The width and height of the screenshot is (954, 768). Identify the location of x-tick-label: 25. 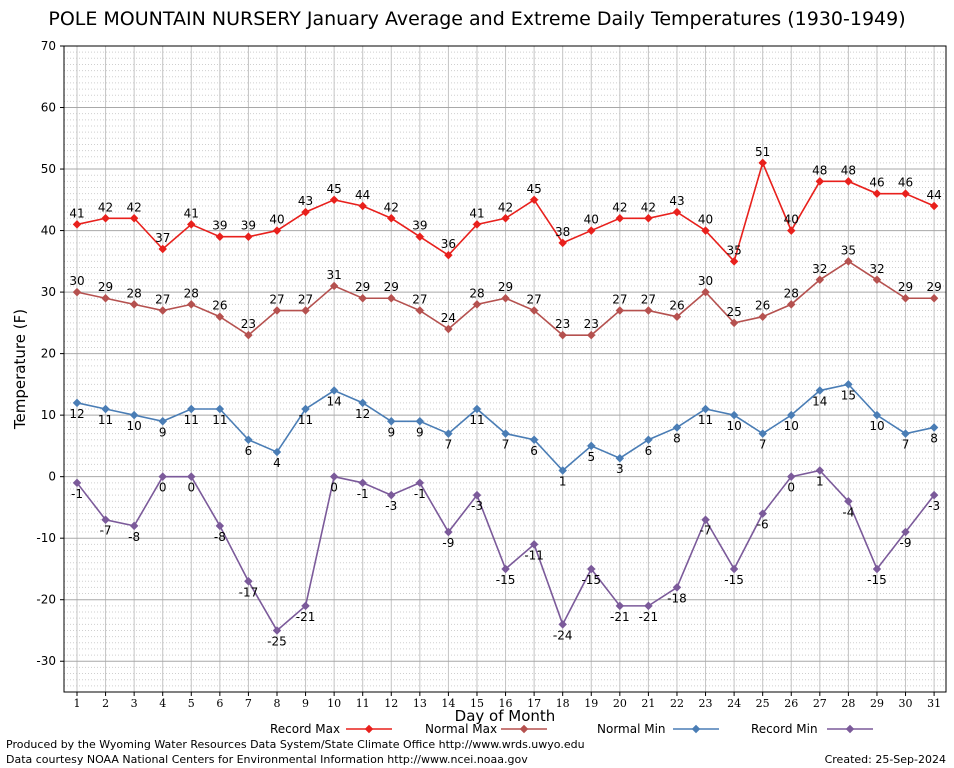
(763, 703).